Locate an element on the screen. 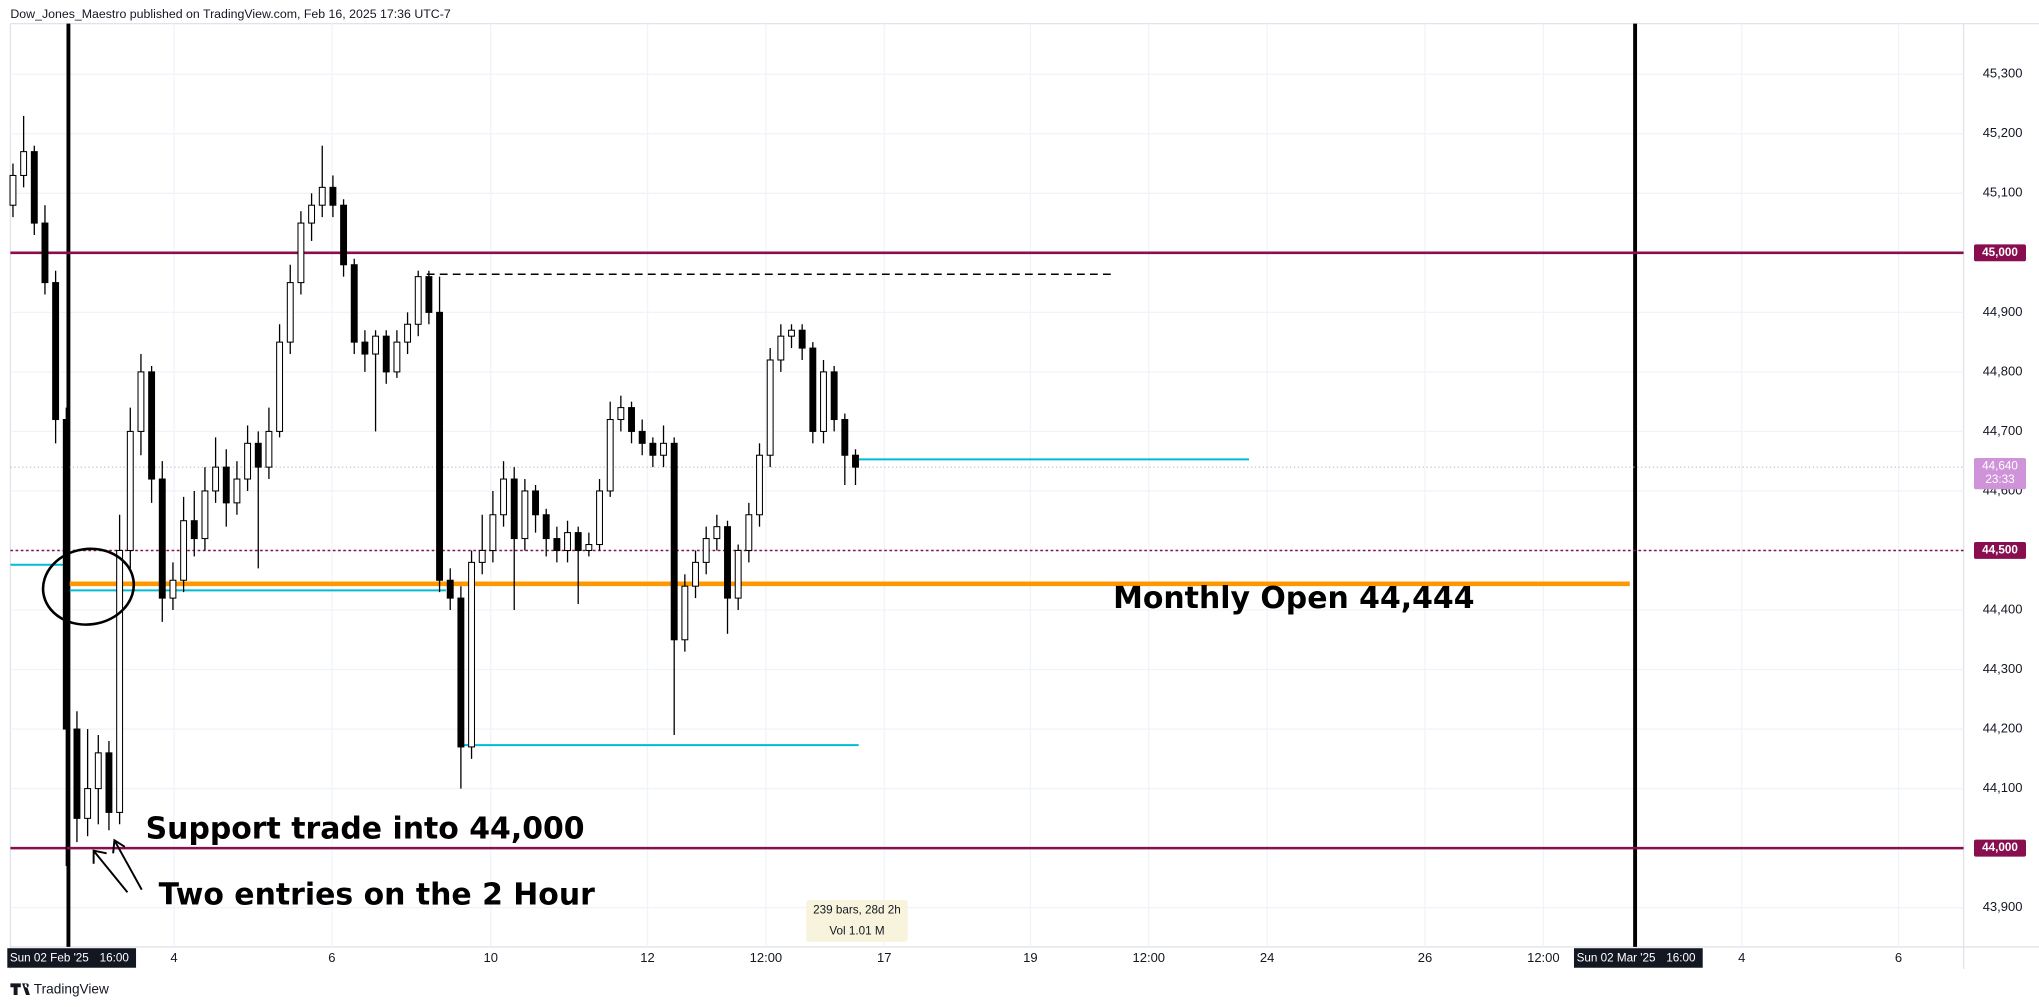  info-volume: Vol 1.01 M is located at coordinates (856, 930).